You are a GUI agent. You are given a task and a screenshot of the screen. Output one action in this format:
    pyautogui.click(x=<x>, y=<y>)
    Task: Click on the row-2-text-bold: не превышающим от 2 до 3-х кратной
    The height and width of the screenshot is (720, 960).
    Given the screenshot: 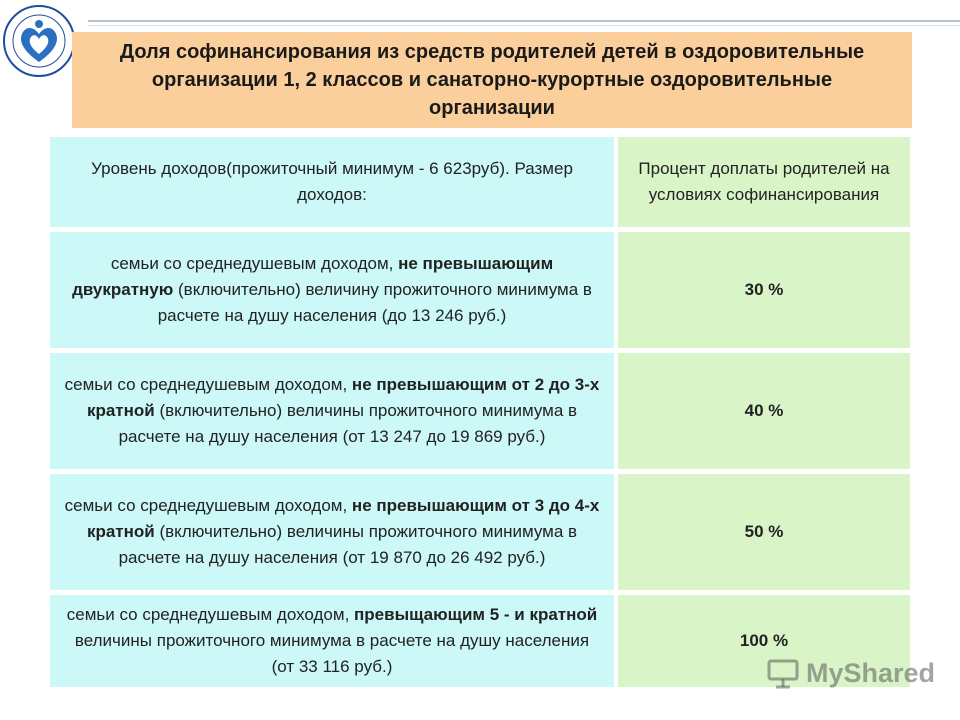 What is the action you would take?
    pyautogui.click(x=343, y=397)
    